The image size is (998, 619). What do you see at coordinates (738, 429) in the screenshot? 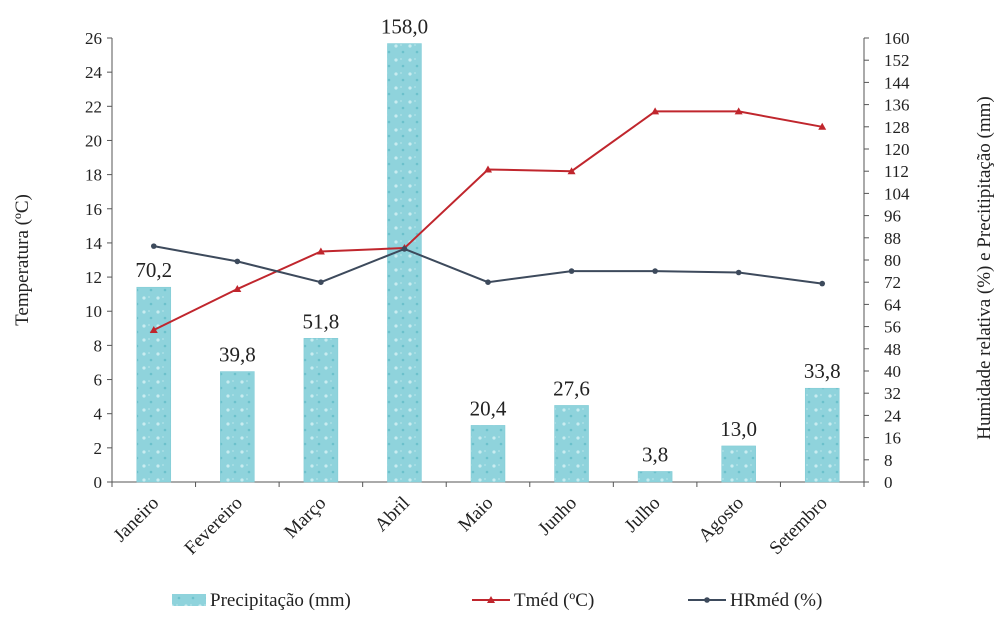
I see `precip-data-label: 13,0` at bounding box center [738, 429].